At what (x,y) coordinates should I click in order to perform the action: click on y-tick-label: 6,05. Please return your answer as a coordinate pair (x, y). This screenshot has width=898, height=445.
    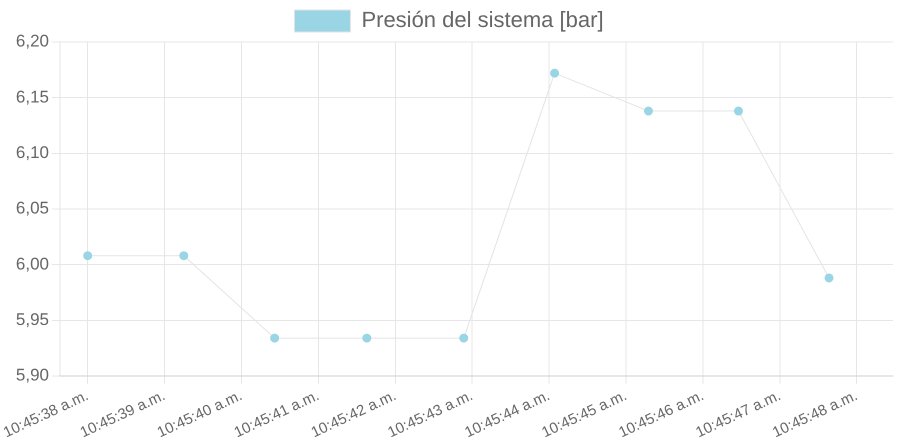
    Looking at the image, I should click on (33, 208).